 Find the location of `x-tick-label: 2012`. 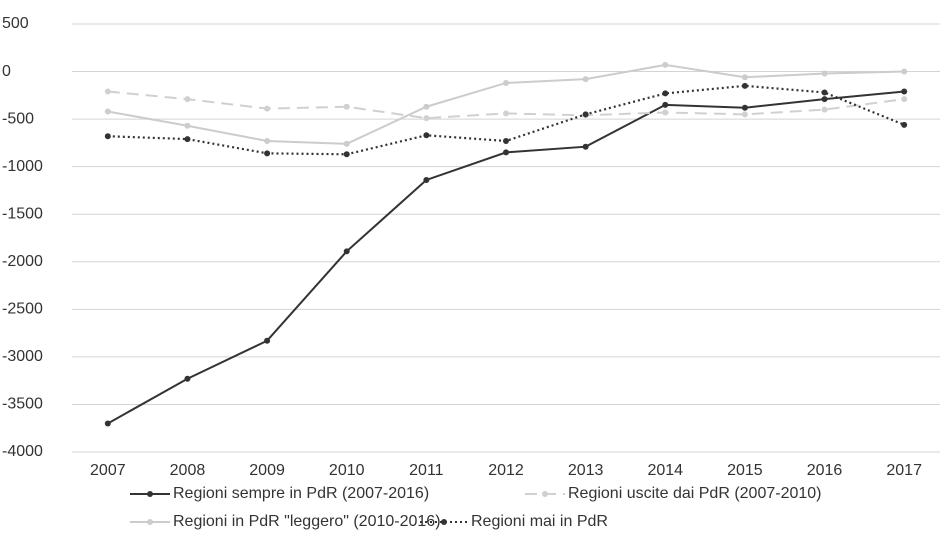

x-tick-label: 2012 is located at coordinates (506, 470).